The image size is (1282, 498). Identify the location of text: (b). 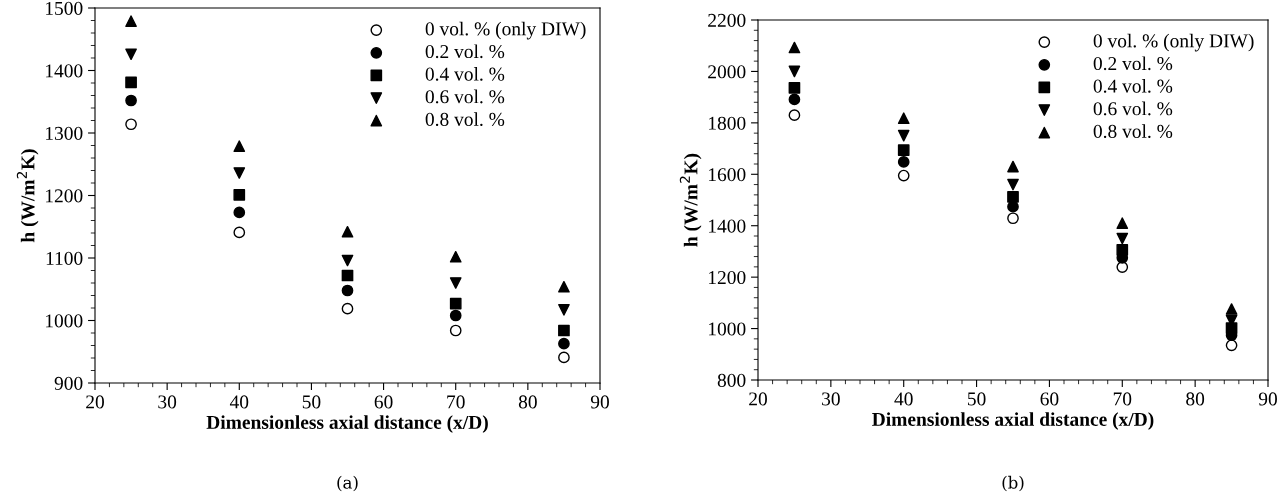
(1013, 483).